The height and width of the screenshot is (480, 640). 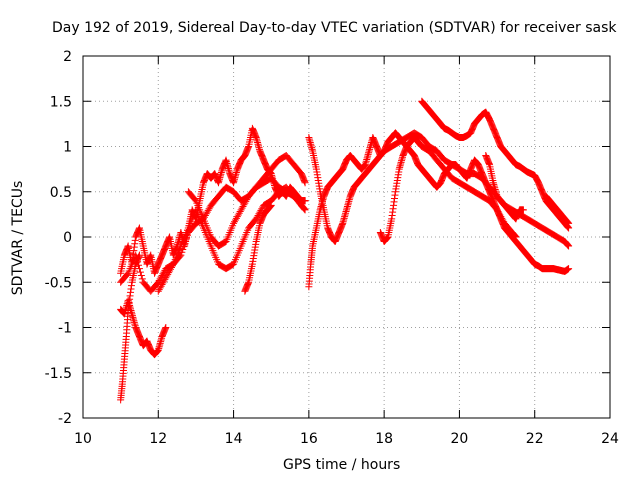 What do you see at coordinates (67, 238) in the screenshot?
I see `y-tick-label: 0` at bounding box center [67, 238].